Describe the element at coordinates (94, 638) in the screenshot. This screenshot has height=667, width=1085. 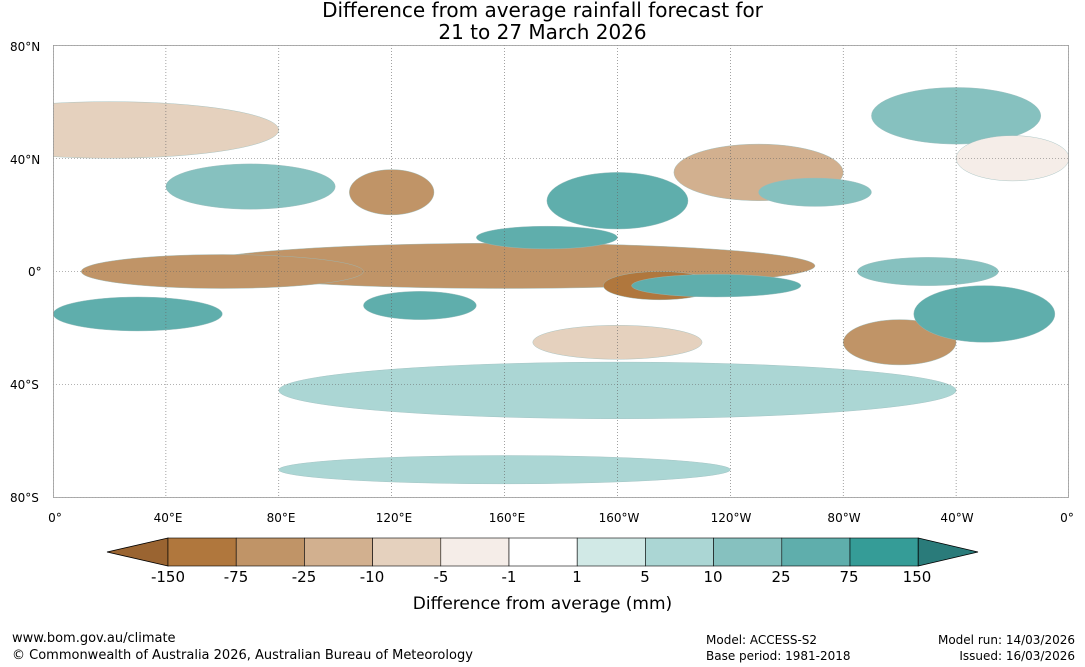
I see `website-link: www.bom.gov.au/climate` at that location.